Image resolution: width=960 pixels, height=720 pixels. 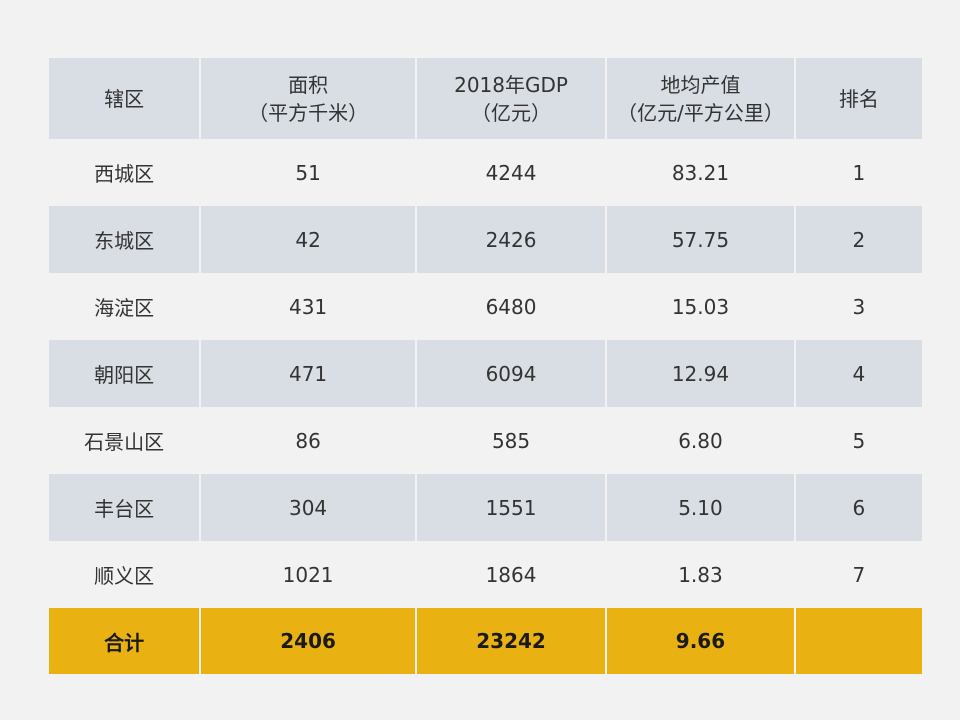 I want to click on cell-district: 朝阳区, so click(x=124, y=373).